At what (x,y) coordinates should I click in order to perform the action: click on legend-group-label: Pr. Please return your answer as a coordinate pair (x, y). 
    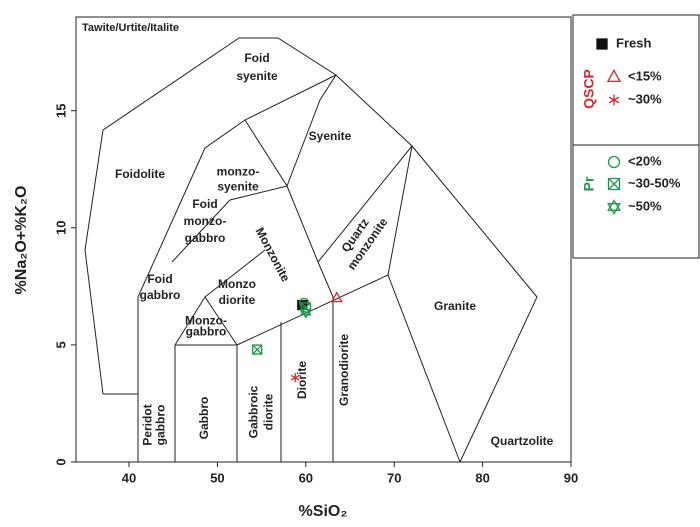
    Looking at the image, I should click on (589, 183).